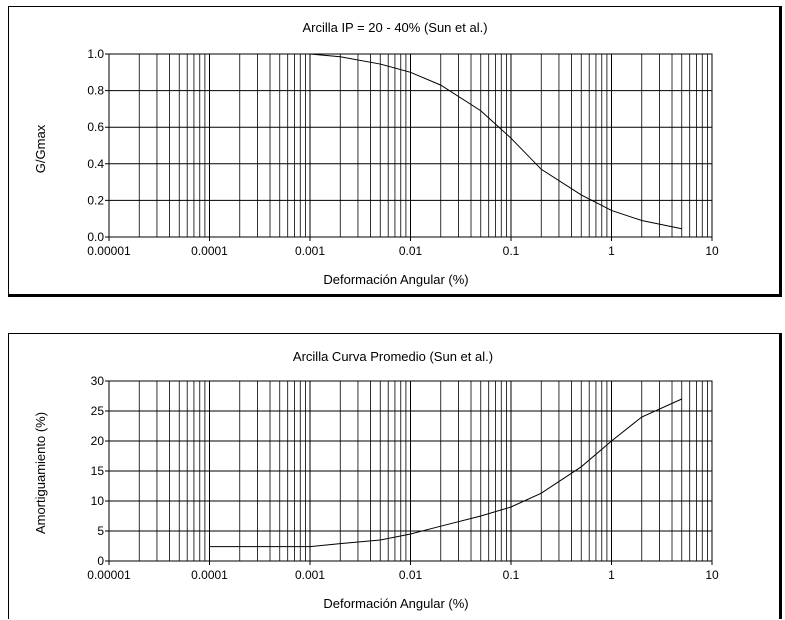 The width and height of the screenshot is (785, 620). Describe the element at coordinates (98, 441) in the screenshot. I see `y-tick-label: 20` at that location.